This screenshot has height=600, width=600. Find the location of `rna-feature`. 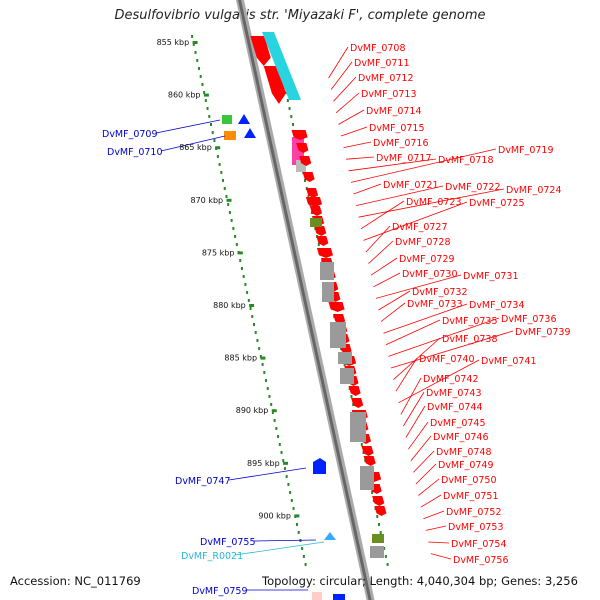

rna-feature is located at coordinates (330, 536).